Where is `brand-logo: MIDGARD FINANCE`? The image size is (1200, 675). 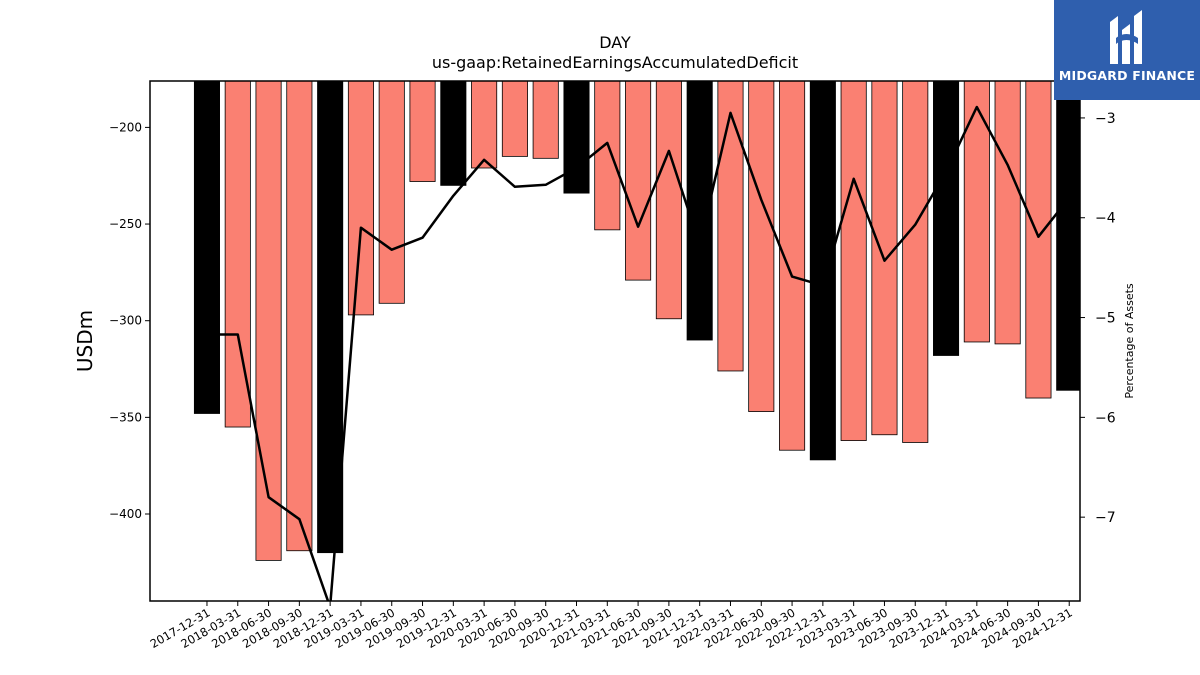
brand-logo: MIDGARD FINANCE is located at coordinates (1127, 50).